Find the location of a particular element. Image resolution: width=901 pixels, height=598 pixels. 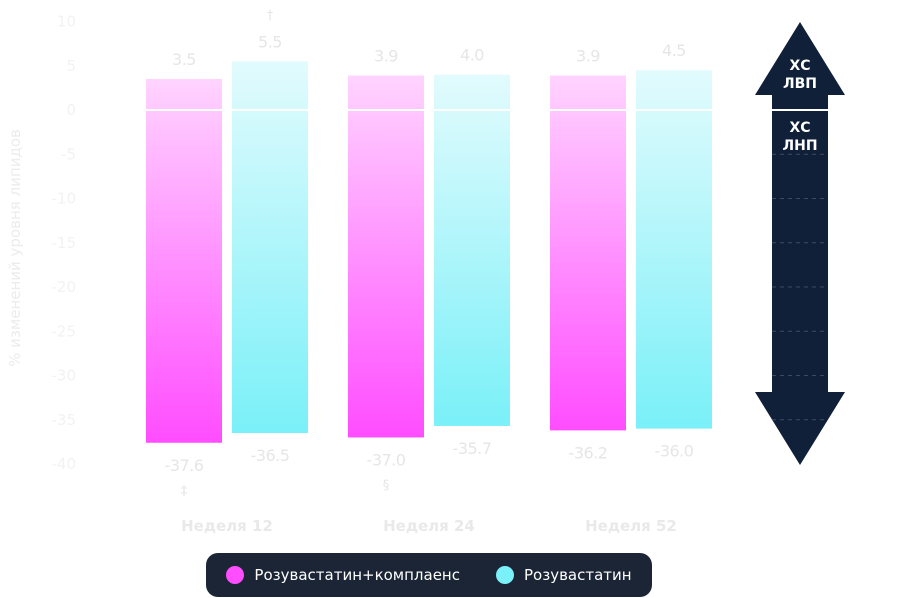

x-category-label: Неделя 52 is located at coordinates (631, 526).